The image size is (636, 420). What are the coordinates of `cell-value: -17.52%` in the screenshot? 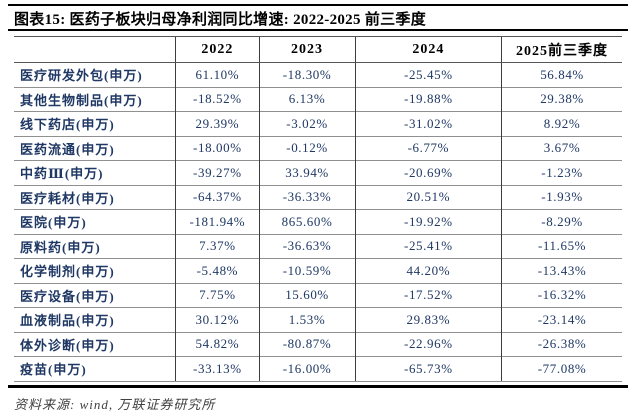 It's located at (428, 295).